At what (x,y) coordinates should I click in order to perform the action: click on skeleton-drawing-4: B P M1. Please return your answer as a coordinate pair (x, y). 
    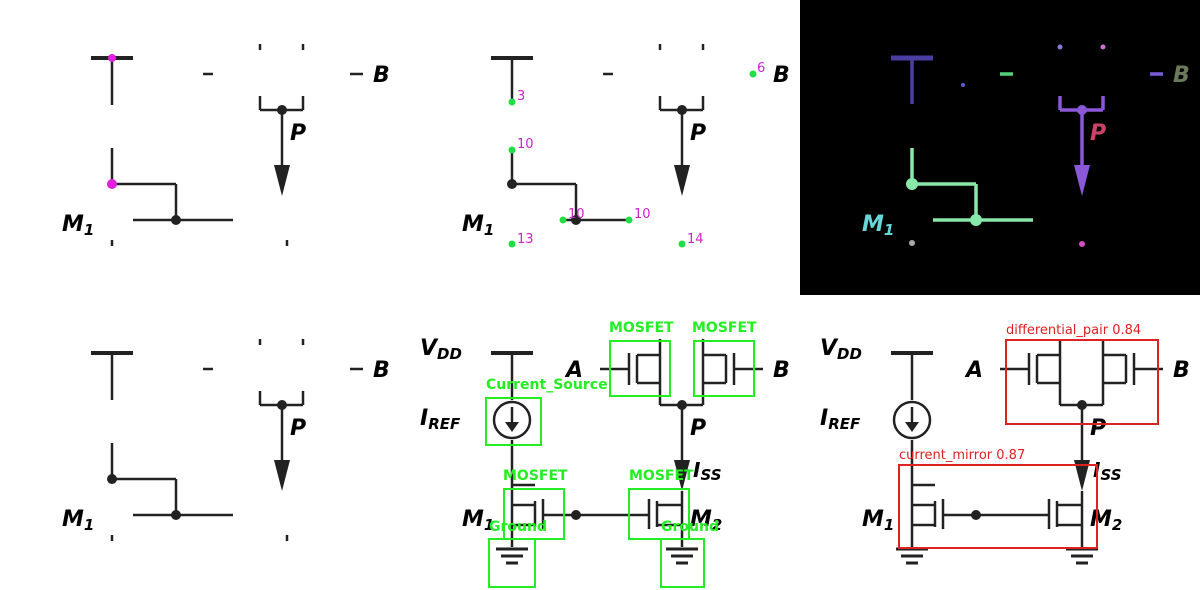
    Looking at the image, I should click on (226, 440).